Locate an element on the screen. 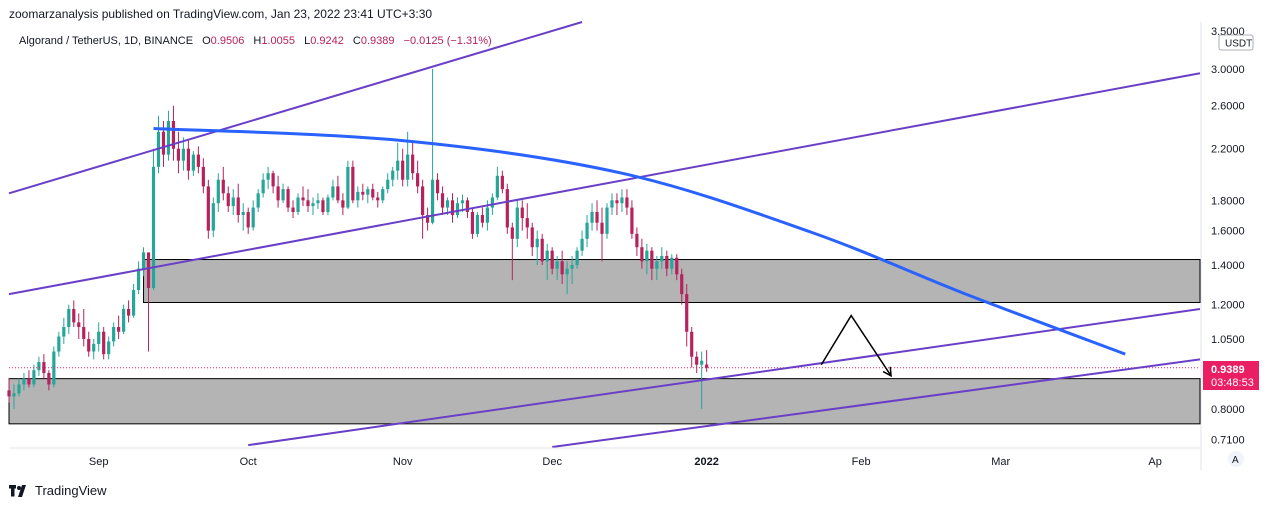  tradingview-logo-icon is located at coordinates (17, 490).